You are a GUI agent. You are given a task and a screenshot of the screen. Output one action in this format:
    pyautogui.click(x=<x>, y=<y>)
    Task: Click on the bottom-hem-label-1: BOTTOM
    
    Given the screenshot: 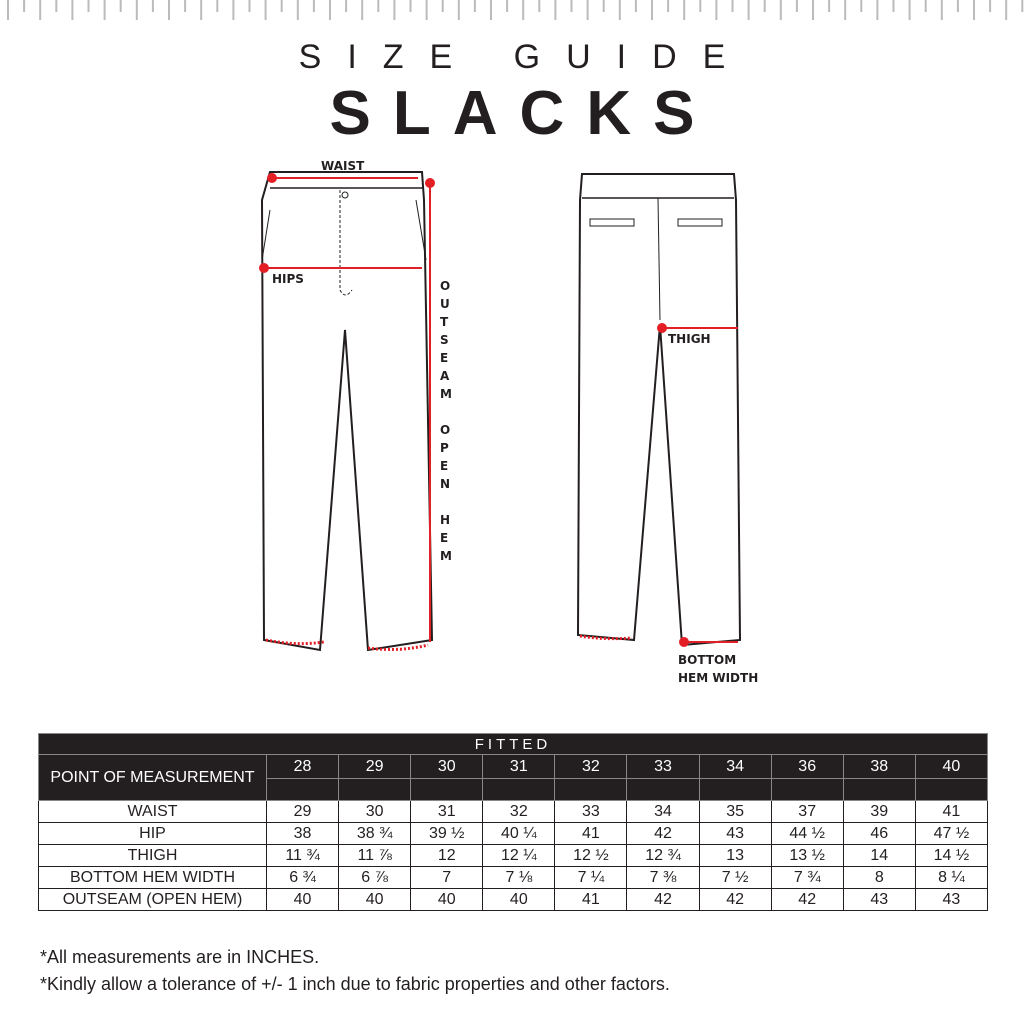 What is the action you would take?
    pyautogui.click(x=707, y=660)
    